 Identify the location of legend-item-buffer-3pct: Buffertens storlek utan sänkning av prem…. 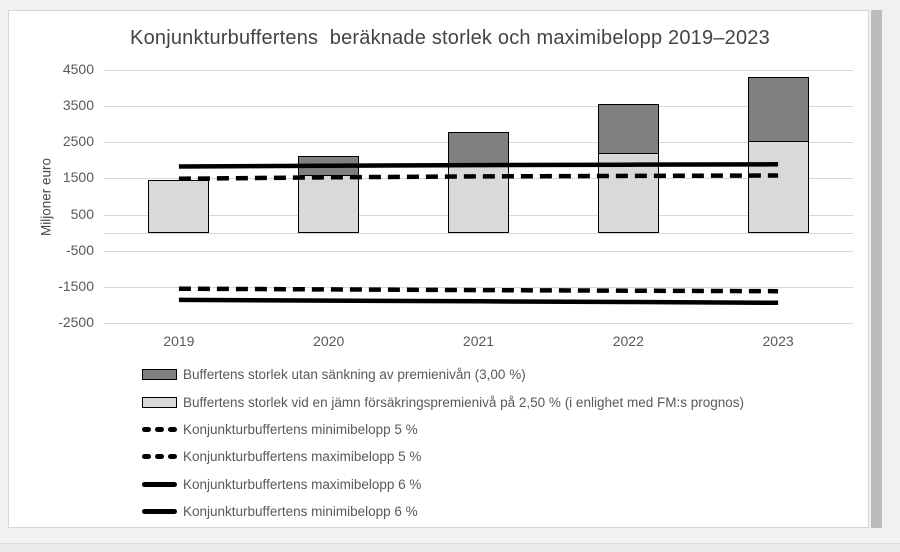
(443, 374).